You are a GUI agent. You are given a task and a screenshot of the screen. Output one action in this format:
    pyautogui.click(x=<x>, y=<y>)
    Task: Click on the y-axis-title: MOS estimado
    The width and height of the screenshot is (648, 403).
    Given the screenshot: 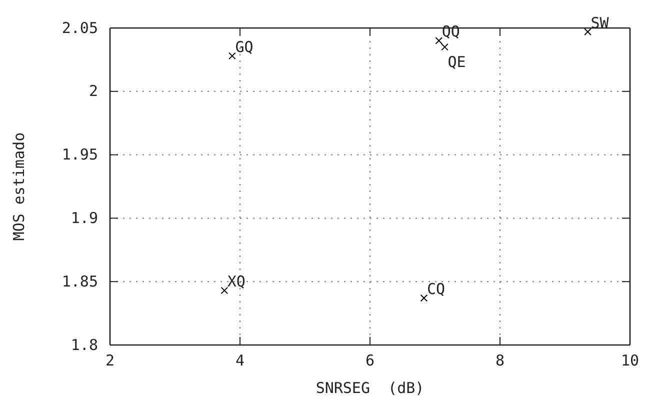 What is the action you would take?
    pyautogui.click(x=19, y=186)
    